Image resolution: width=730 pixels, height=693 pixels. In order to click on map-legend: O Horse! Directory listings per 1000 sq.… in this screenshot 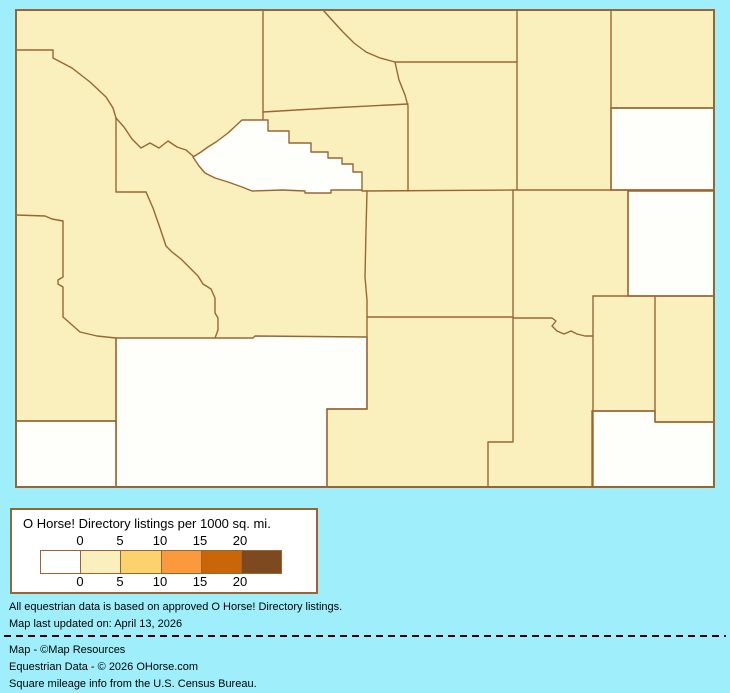, I will do `click(164, 551)`.